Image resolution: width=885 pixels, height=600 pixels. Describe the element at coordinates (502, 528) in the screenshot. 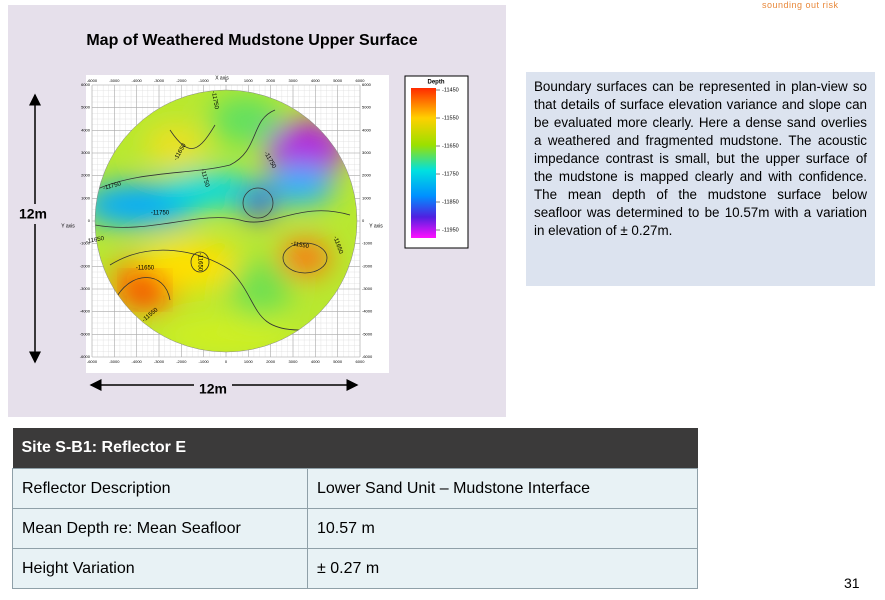

I see `cell: 10.57 m` at that location.